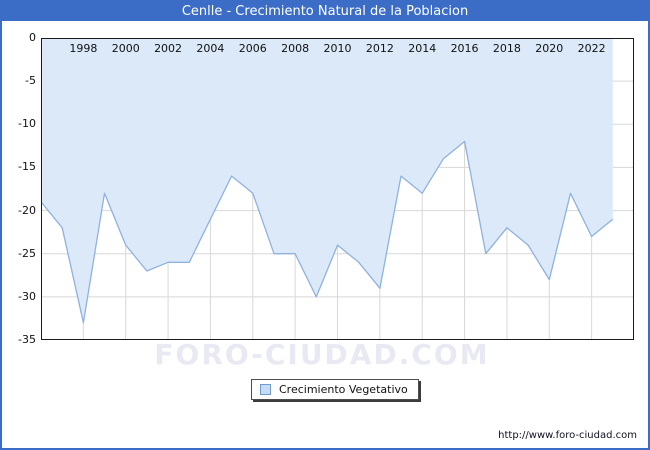 Image resolution: width=650 pixels, height=450 pixels. I want to click on legend-marker-icon, so click(265, 389).